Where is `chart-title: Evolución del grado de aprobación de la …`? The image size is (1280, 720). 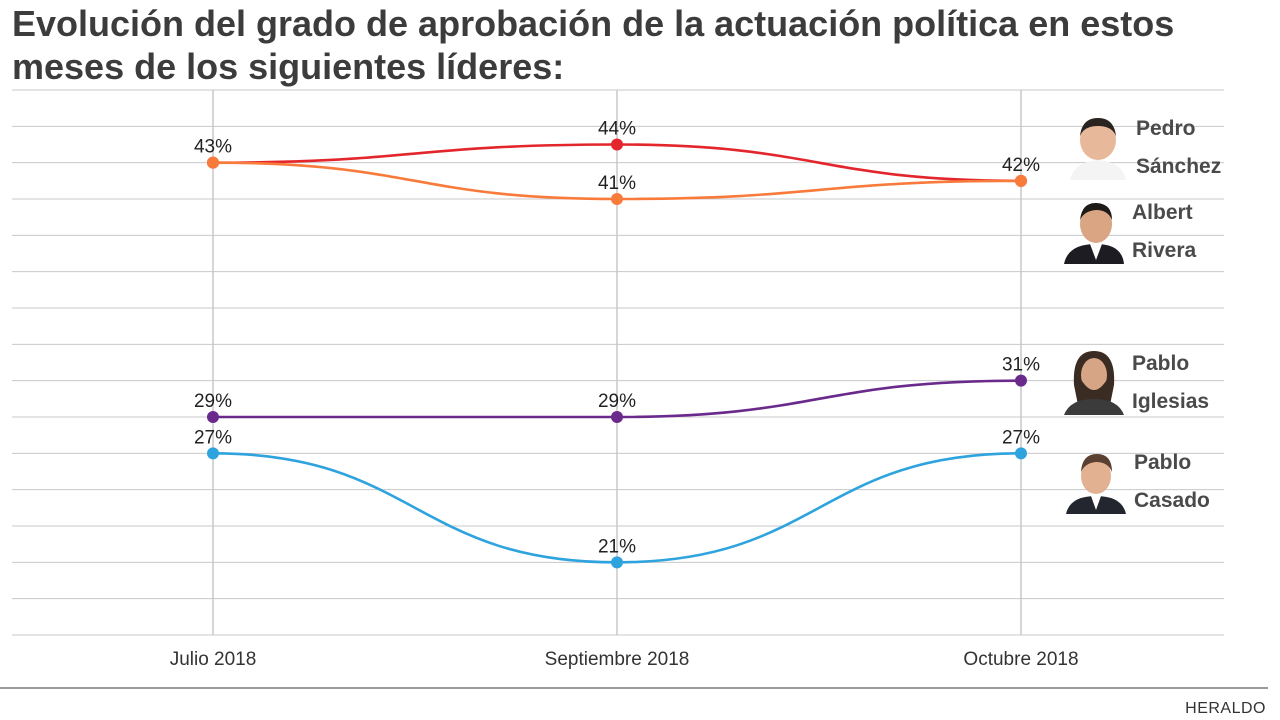 chart-title: Evolución del grado de aprobación de la … is located at coordinates (646, 48).